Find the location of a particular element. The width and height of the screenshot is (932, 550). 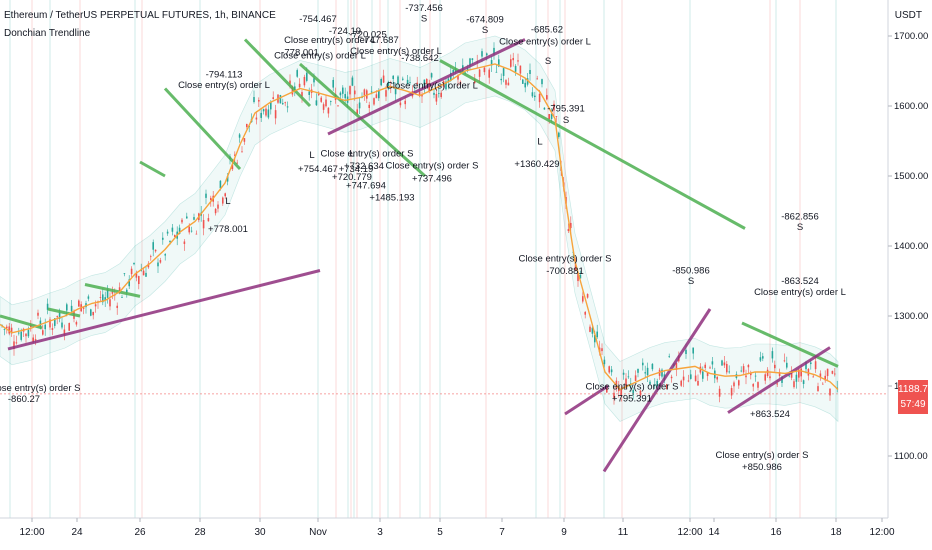

annotation-label: L is located at coordinates (539, 142).